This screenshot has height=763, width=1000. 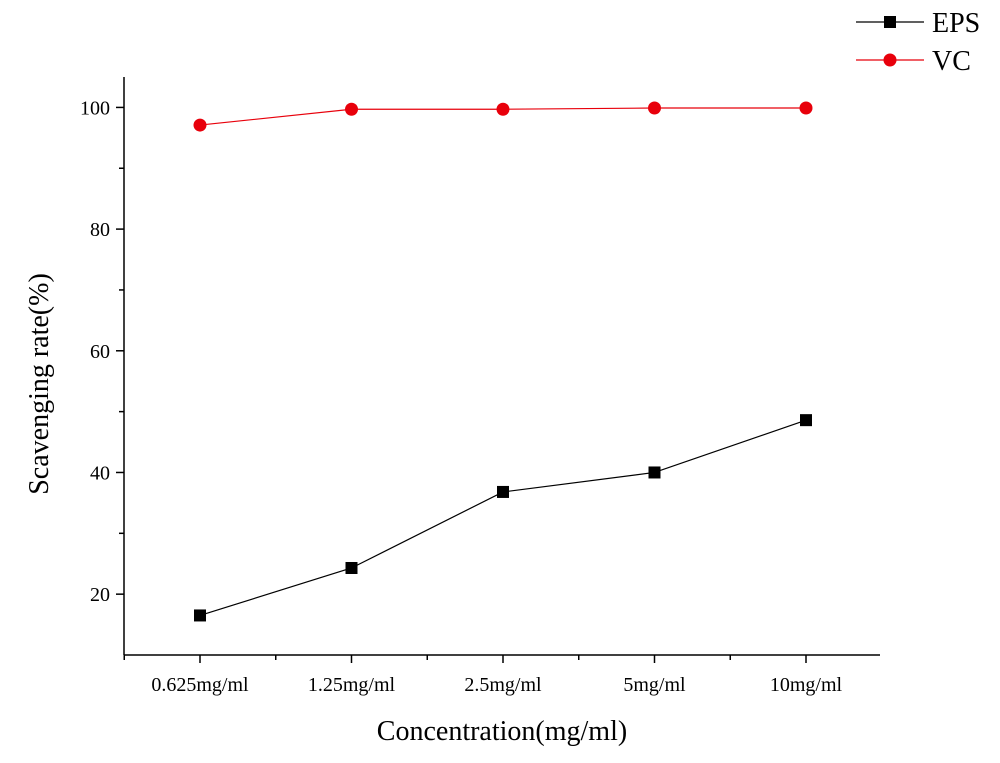 What do you see at coordinates (100, 595) in the screenshot?
I see `y-tick-label: 20` at bounding box center [100, 595].